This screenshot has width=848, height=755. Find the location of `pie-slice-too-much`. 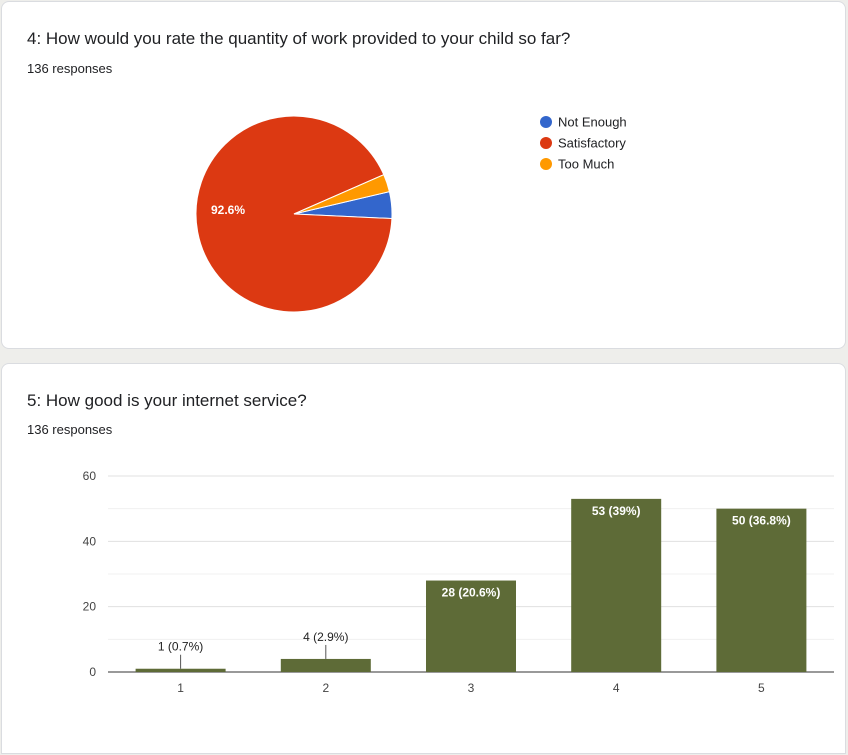

pie-slice-too-much is located at coordinates (342, 194).